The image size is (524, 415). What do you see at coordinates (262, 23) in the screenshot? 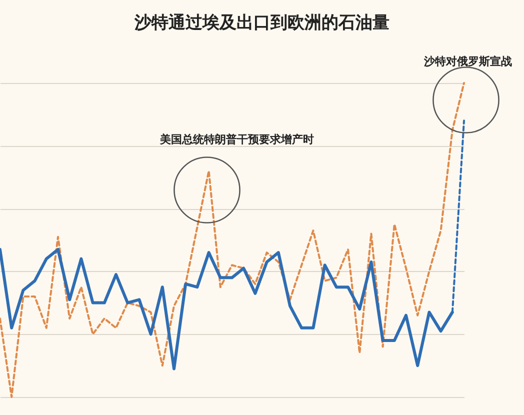
I see `chart-title: 沙特通过埃及出口到欧洲的石油量` at bounding box center [262, 23].